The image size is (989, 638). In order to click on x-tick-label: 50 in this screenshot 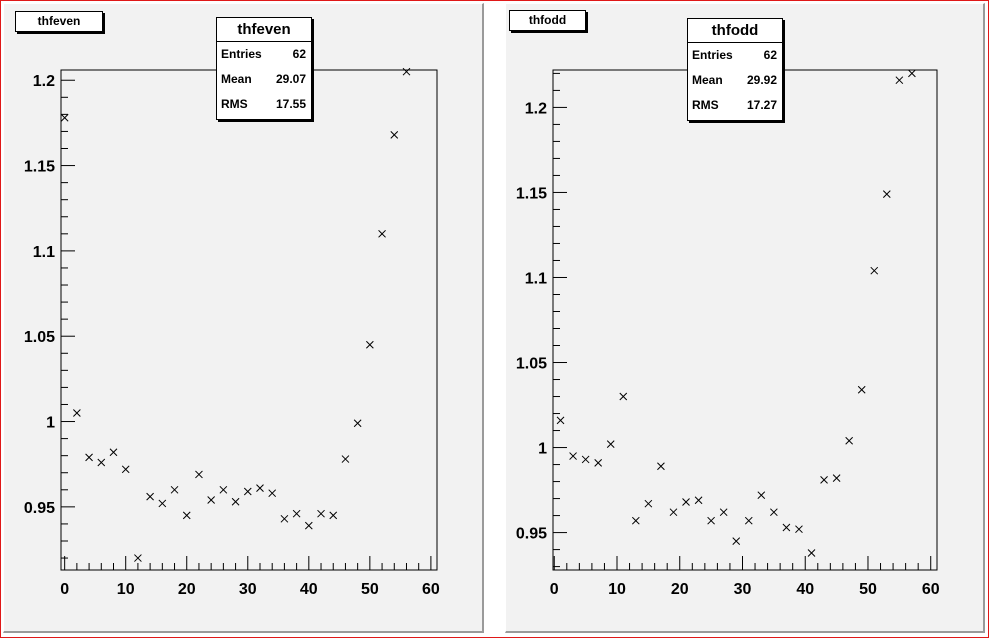, I will do `click(370, 589)`.